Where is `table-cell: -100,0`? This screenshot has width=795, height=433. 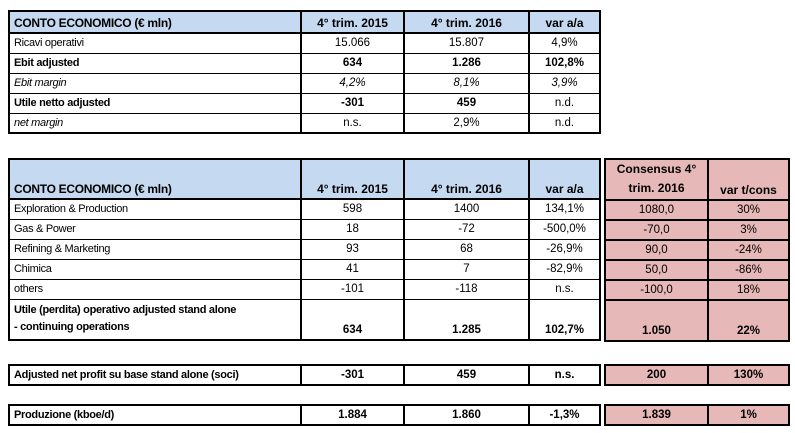 table-cell: -100,0 is located at coordinates (656, 290).